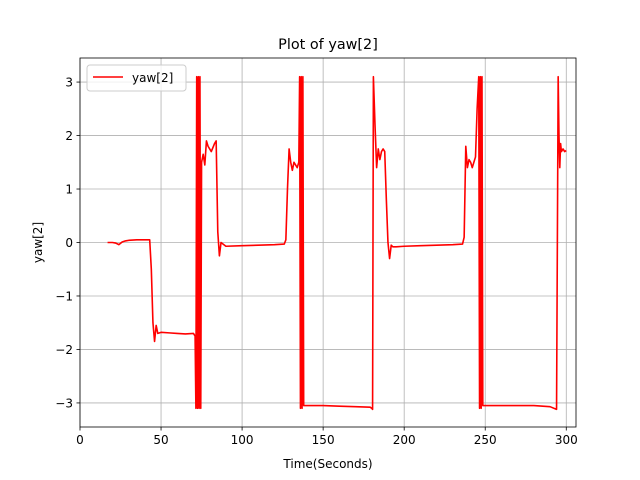 Image resolution: width=640 pixels, height=480 pixels. I want to click on x-tick-label: 250, so click(485, 440).